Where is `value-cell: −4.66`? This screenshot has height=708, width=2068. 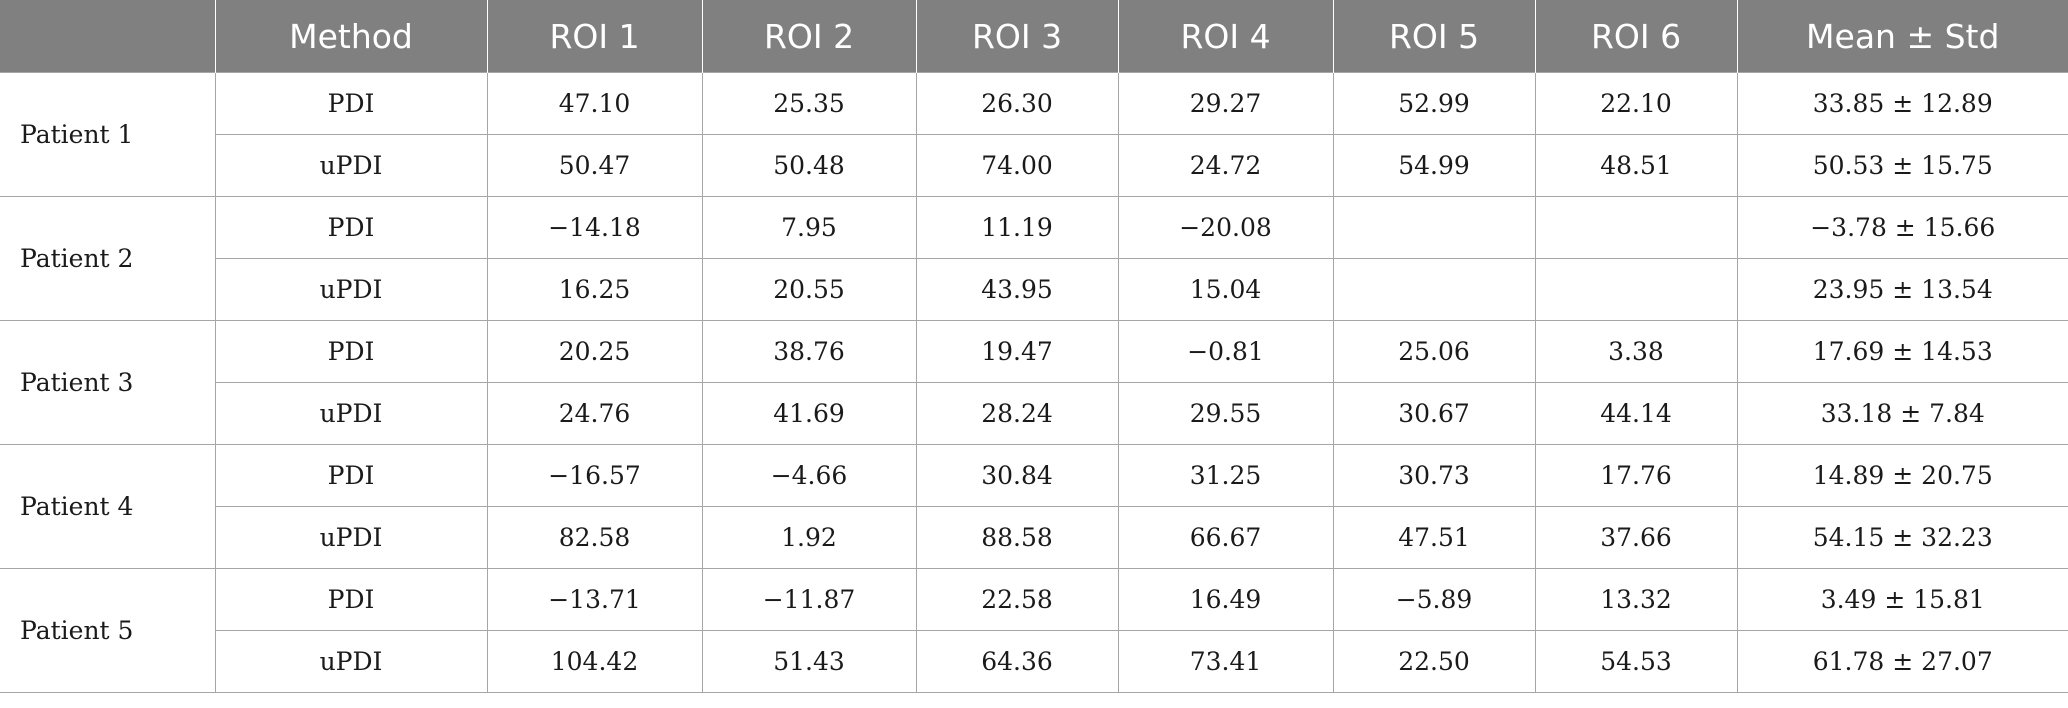 value-cell: −4.66 is located at coordinates (809, 475).